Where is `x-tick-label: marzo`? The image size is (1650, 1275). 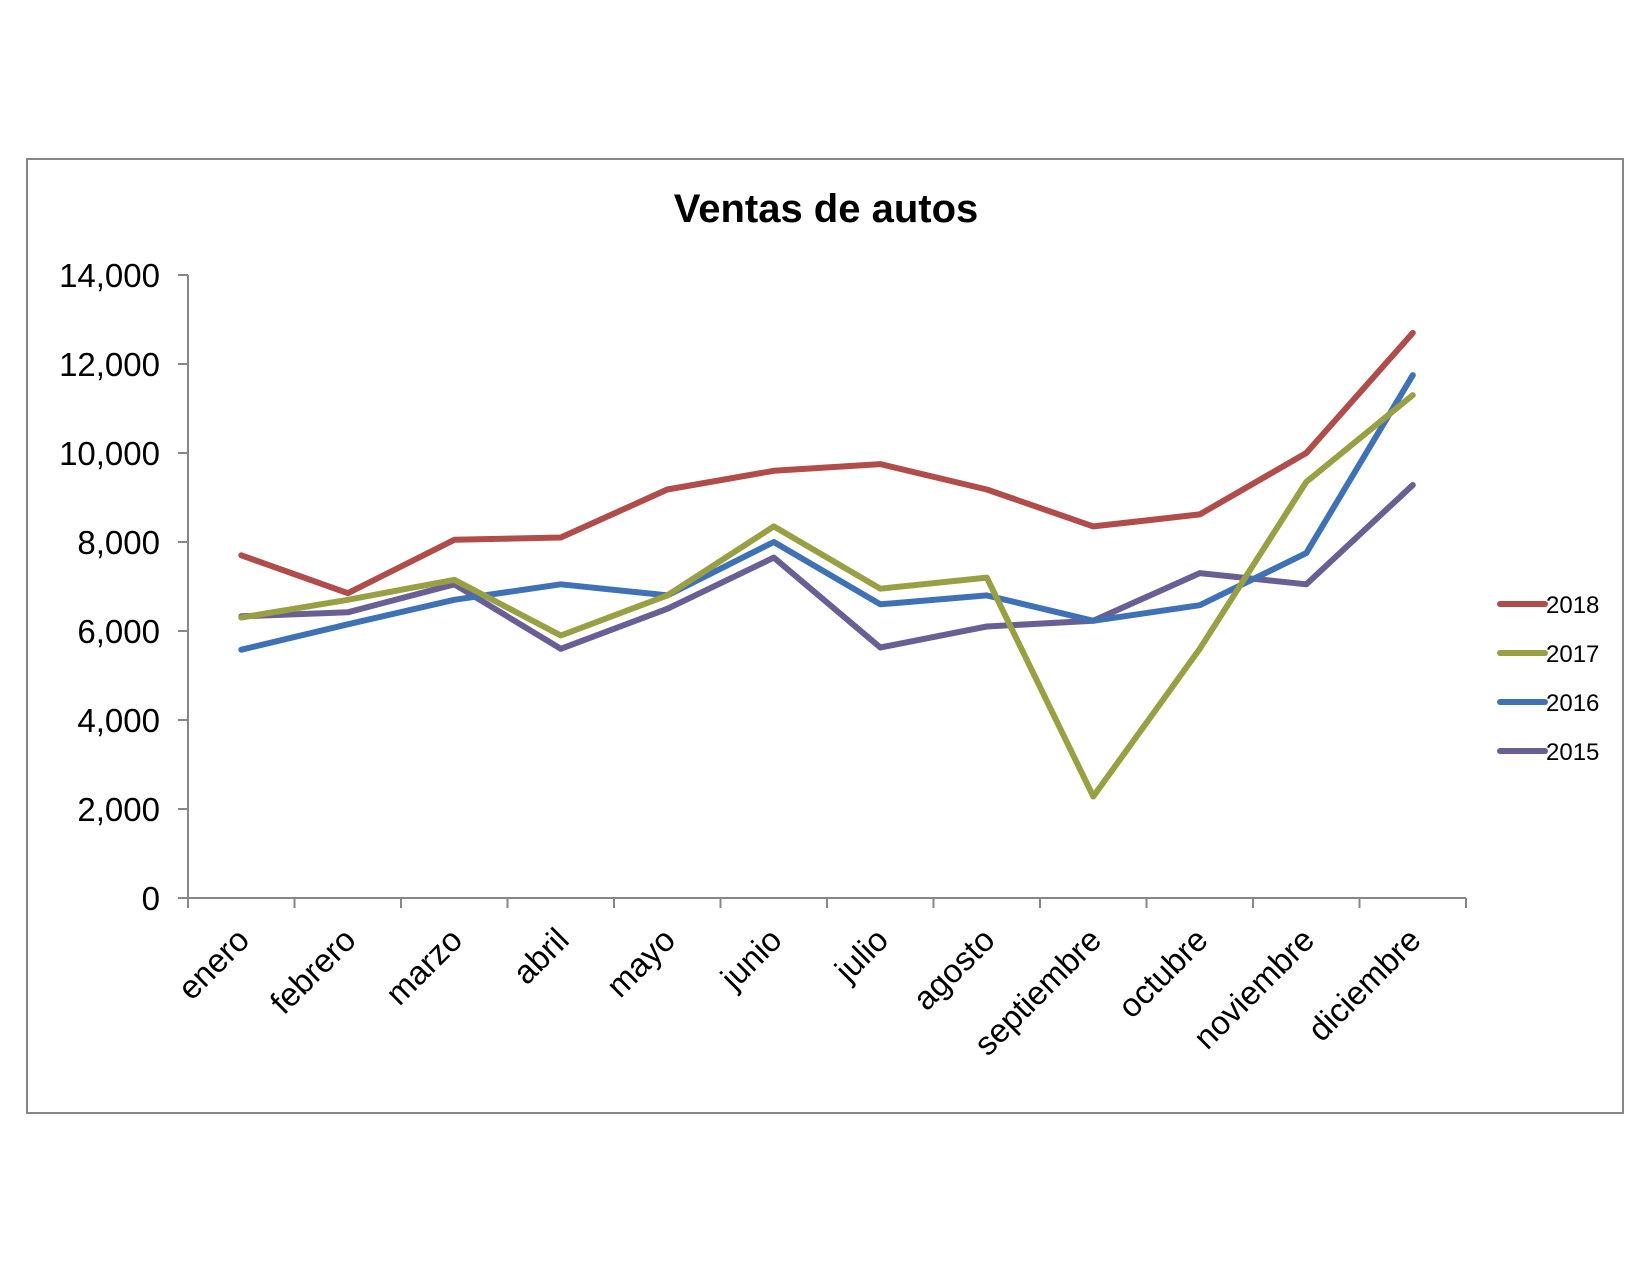 x-tick-label: marzo is located at coordinates (423, 966).